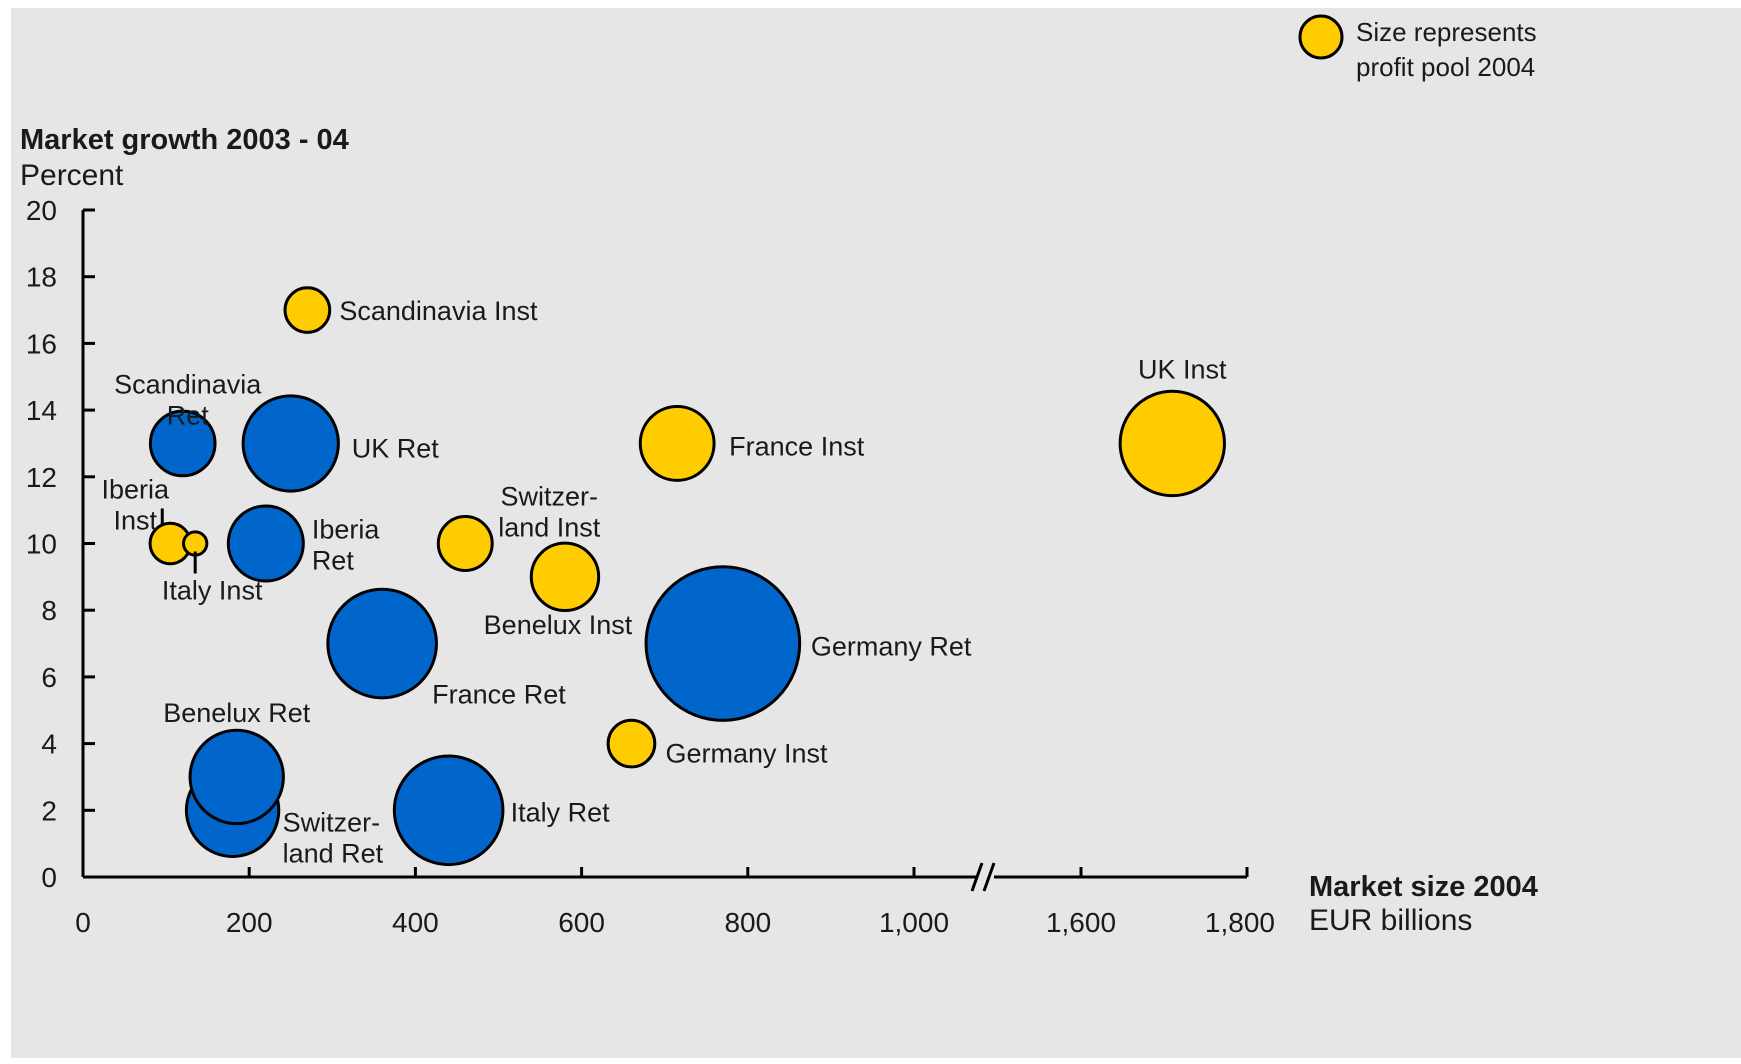 The image size is (1741, 1064). What do you see at coordinates (41, 343) in the screenshot?
I see `y-tick-label: 16` at bounding box center [41, 343].